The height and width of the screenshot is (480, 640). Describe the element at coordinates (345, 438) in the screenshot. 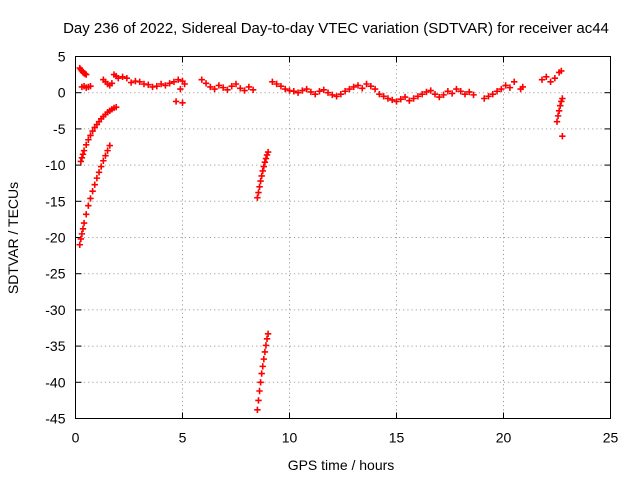

I see `x-tick-labels: 0 5 10 15 20 25` at that location.